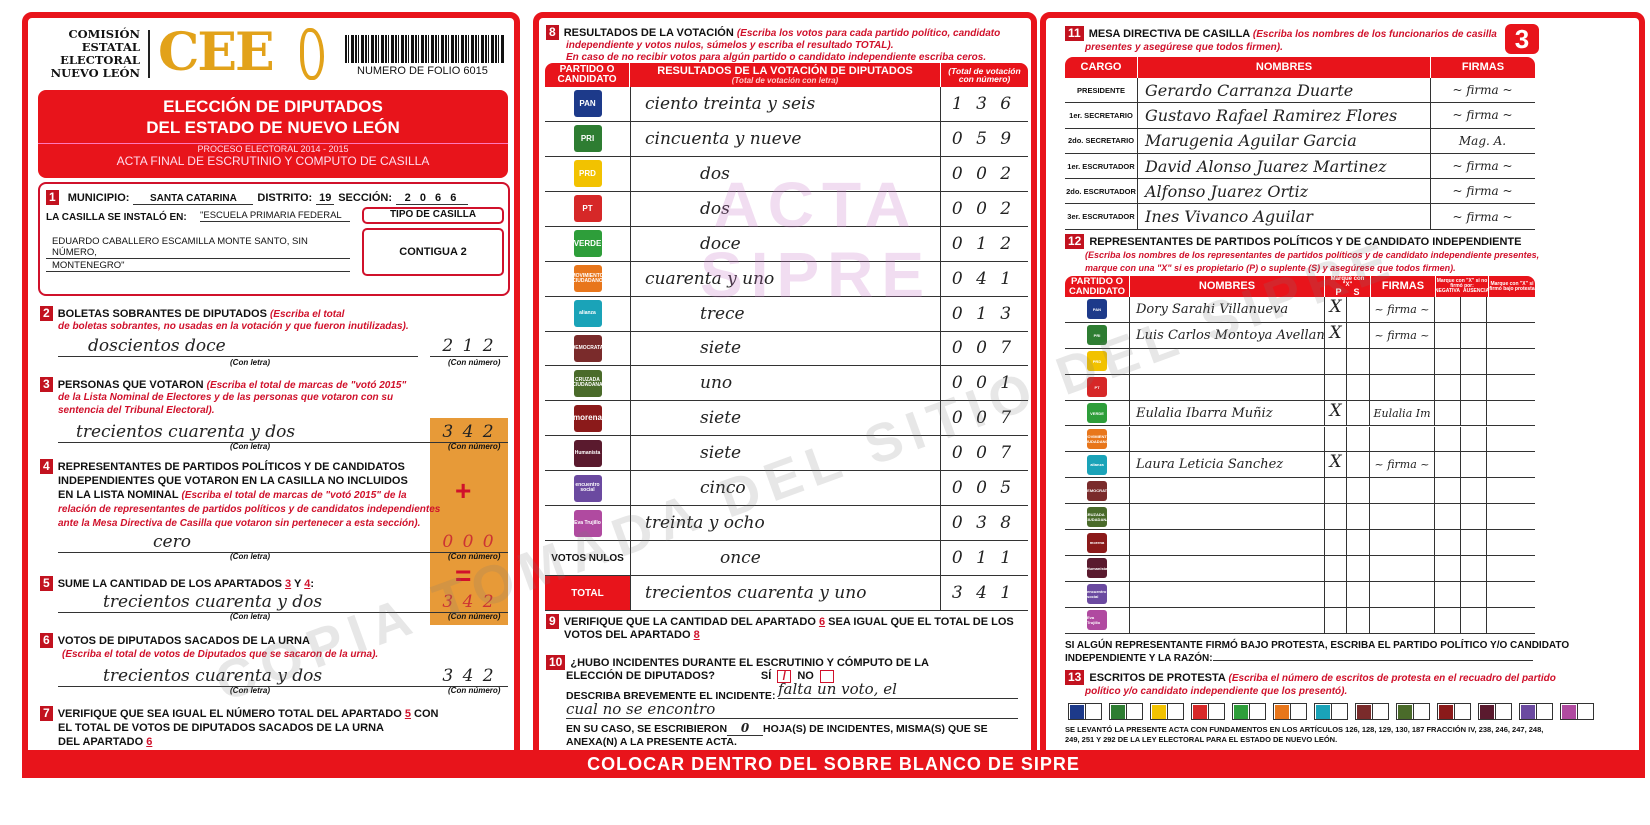  I want to click on protesta-reason-field, so click(1372, 660).